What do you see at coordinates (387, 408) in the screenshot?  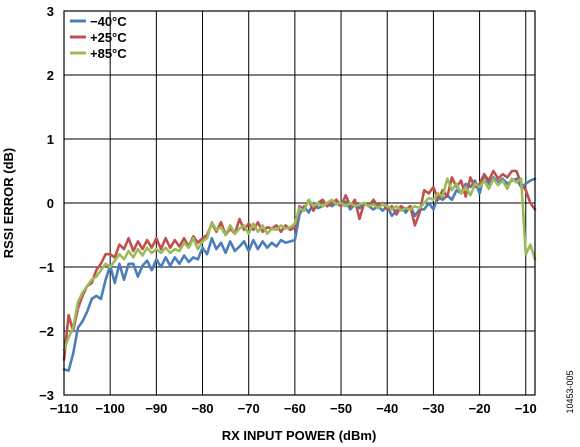 I see `x-tick-label: −40` at bounding box center [387, 408].